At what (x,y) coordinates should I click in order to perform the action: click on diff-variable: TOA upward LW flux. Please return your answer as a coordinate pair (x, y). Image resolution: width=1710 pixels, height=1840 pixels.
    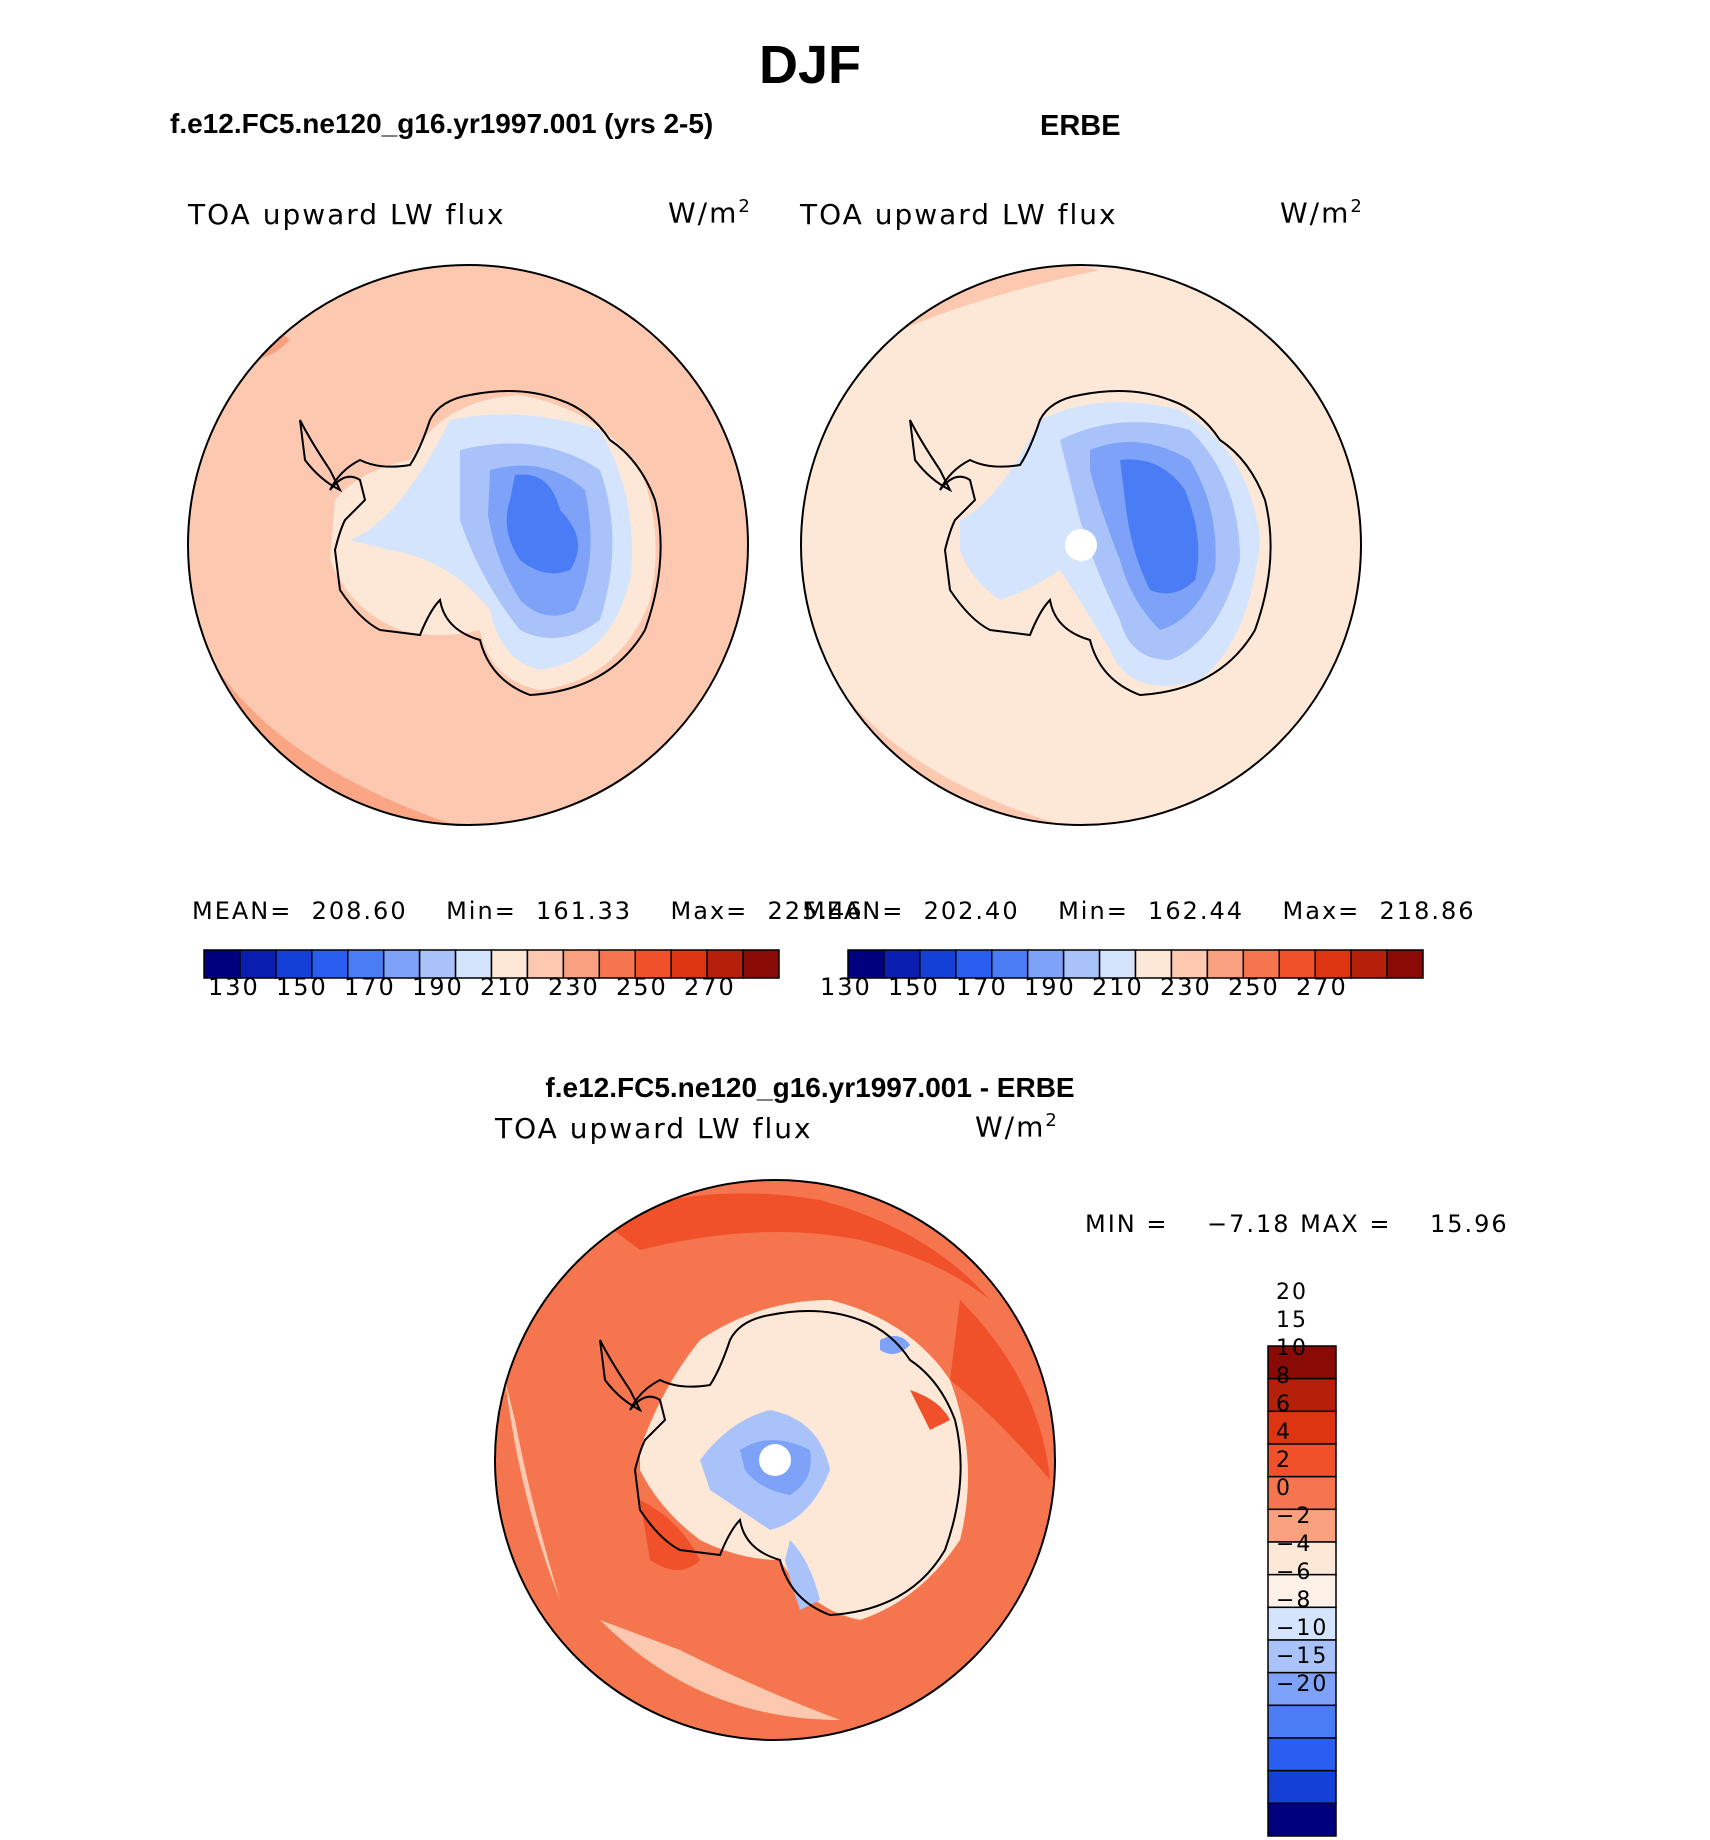
    Looking at the image, I should click on (654, 1128).